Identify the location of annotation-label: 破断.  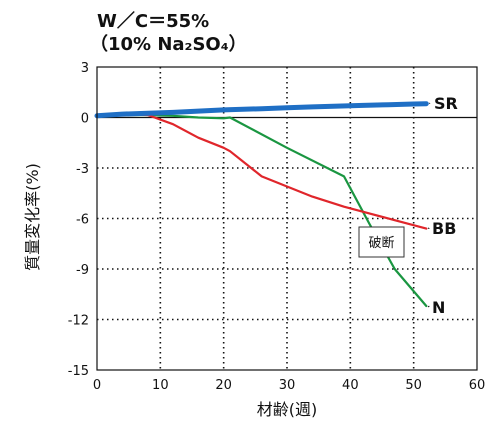
(381, 243).